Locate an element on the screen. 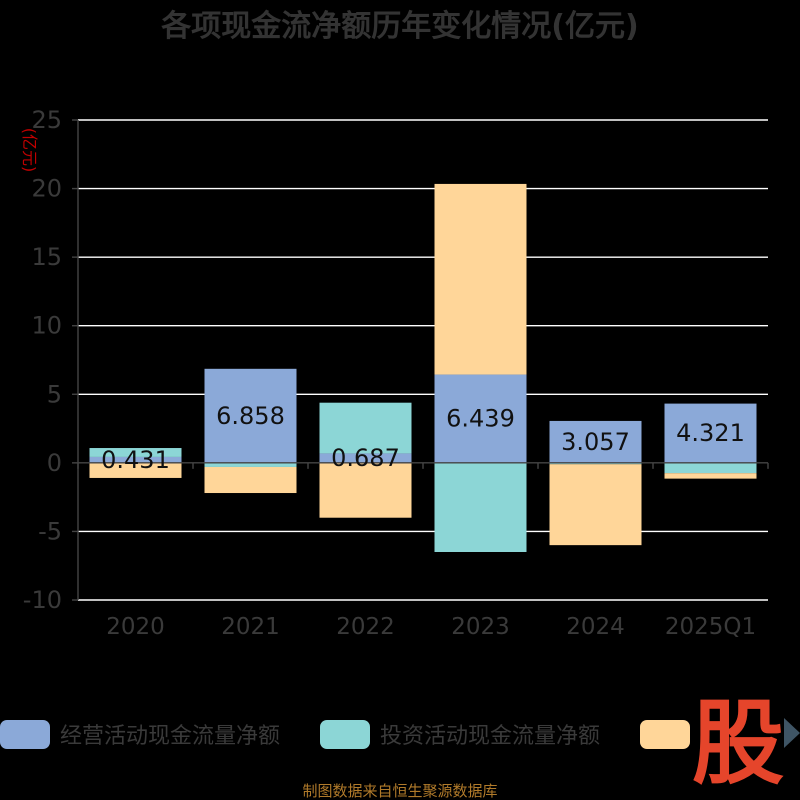 The width and height of the screenshot is (800, 800). bar-value-label: 0.687 is located at coordinates (365, 458).